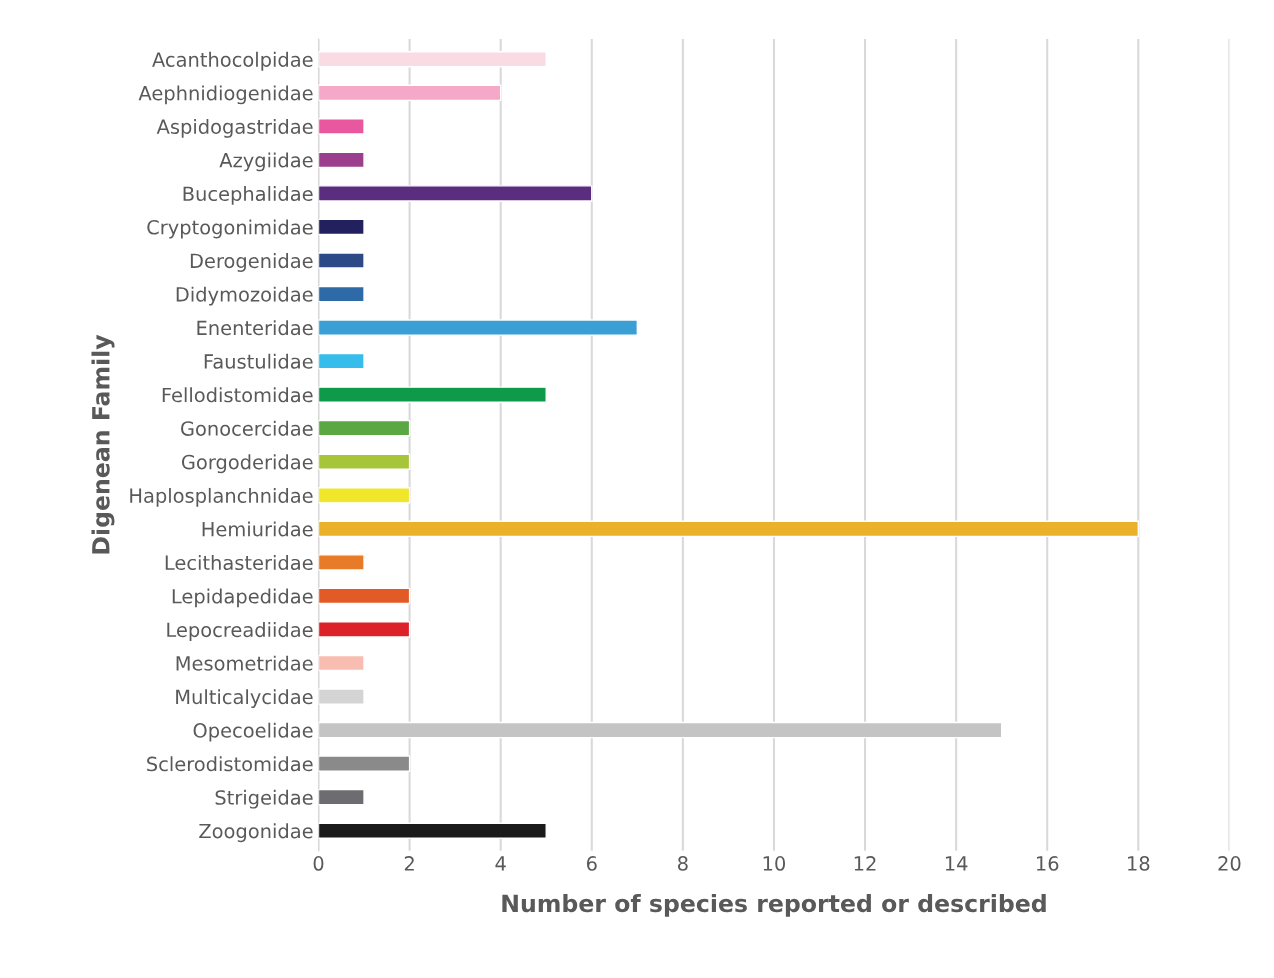  What do you see at coordinates (1229, 863) in the screenshot?
I see `x-tick-label: 20` at bounding box center [1229, 863].